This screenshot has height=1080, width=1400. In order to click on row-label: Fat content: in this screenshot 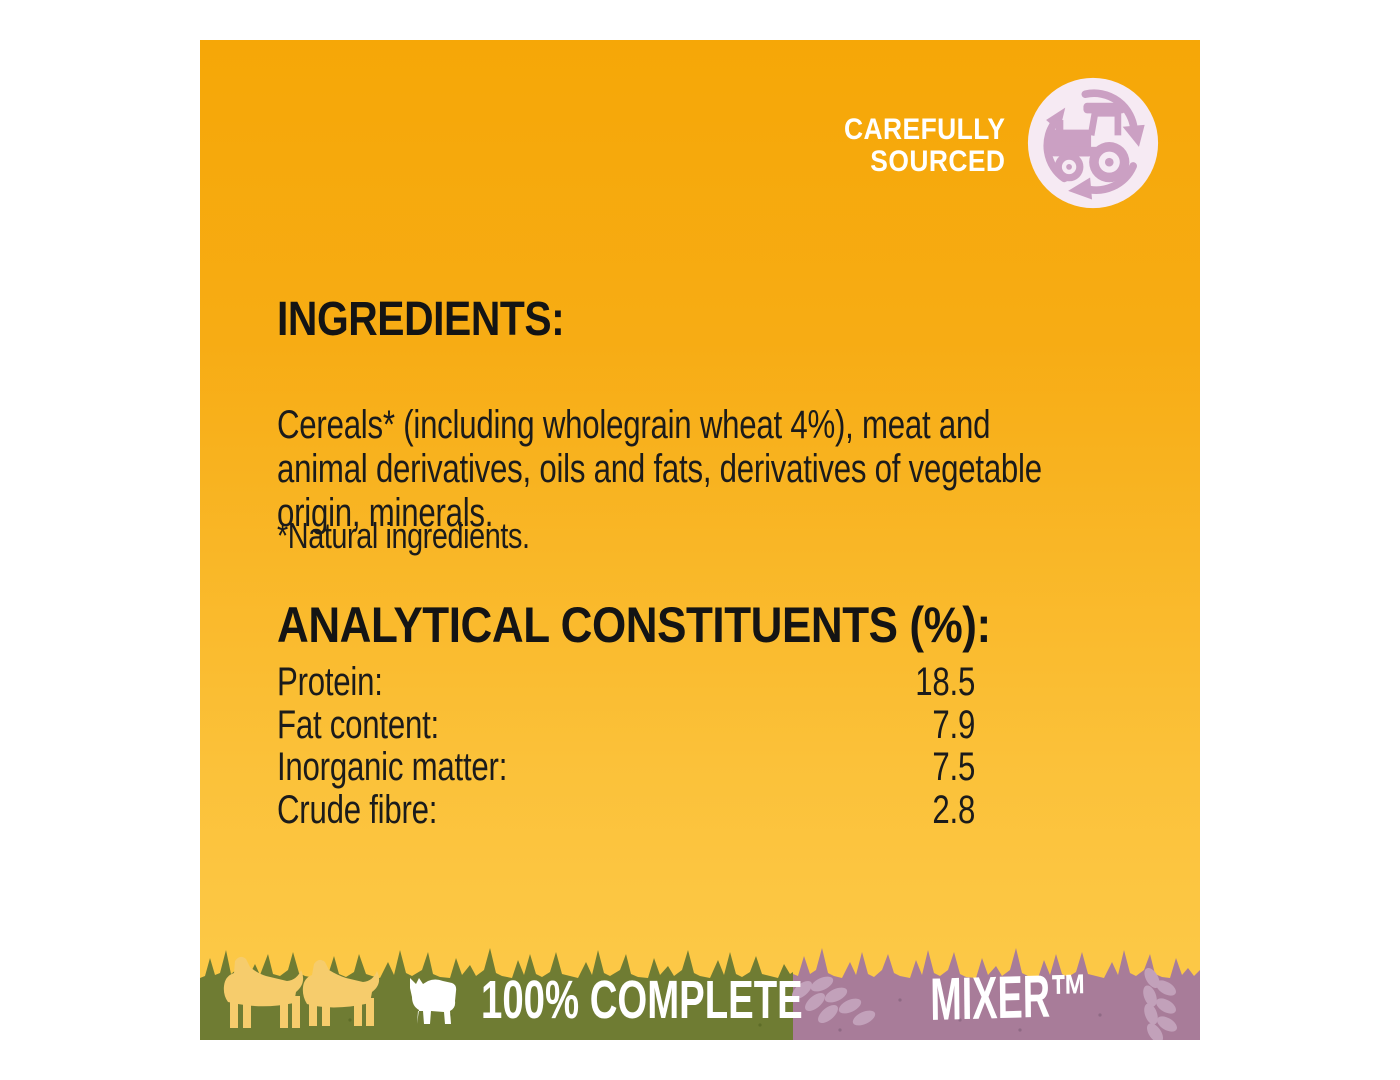, I will do `click(358, 724)`.